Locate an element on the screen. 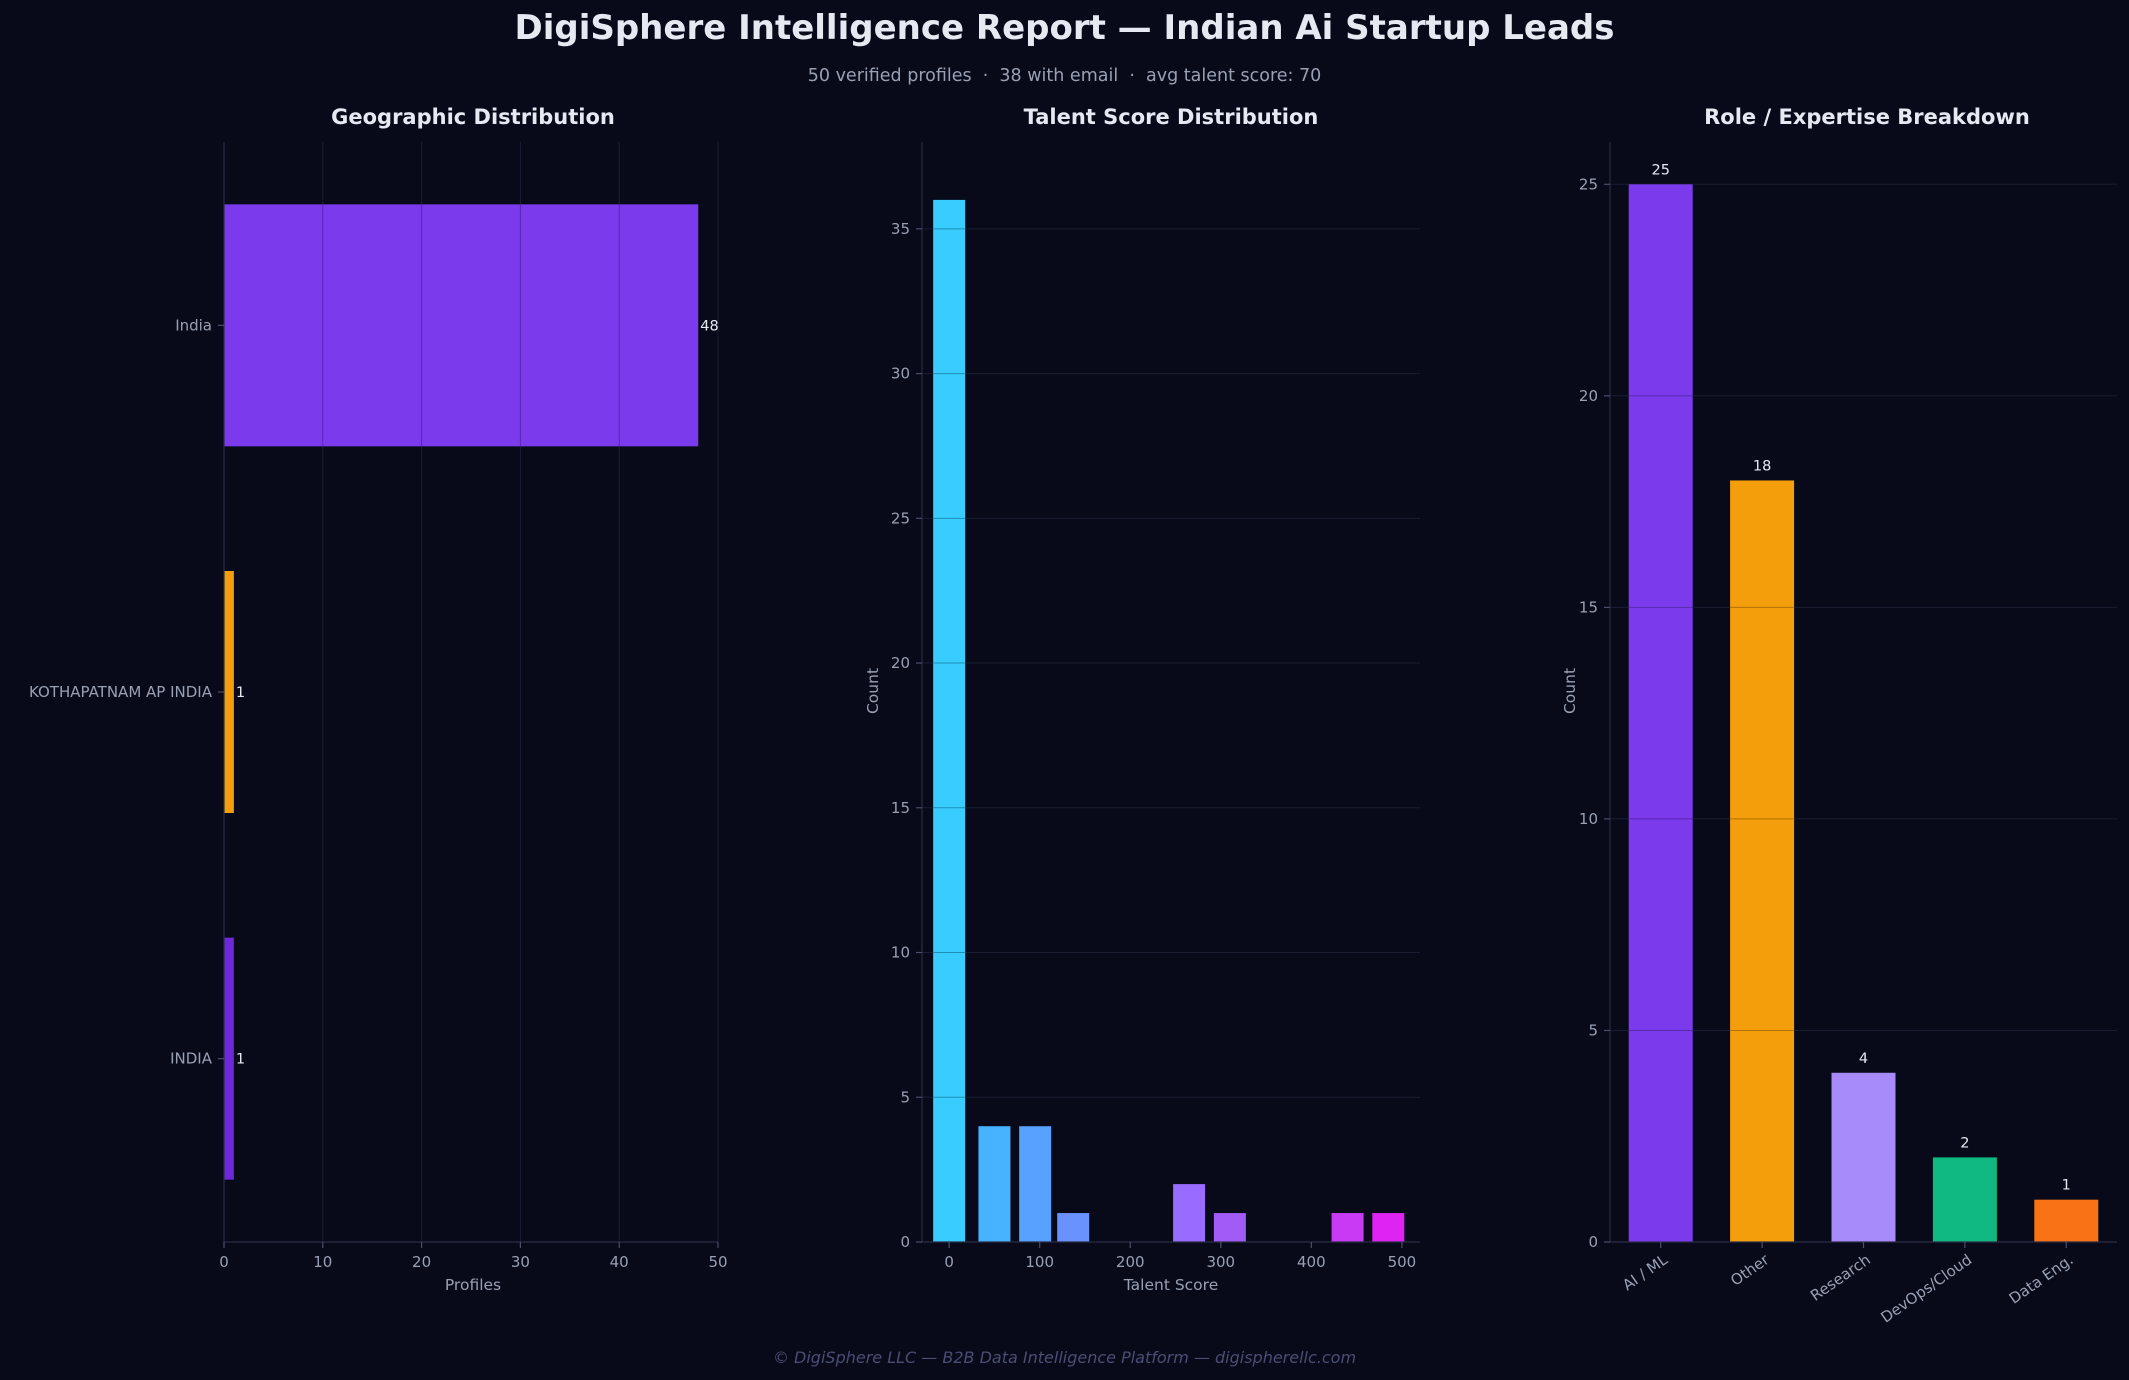  talent-x-tick-label: 400 is located at coordinates (1311, 1262).